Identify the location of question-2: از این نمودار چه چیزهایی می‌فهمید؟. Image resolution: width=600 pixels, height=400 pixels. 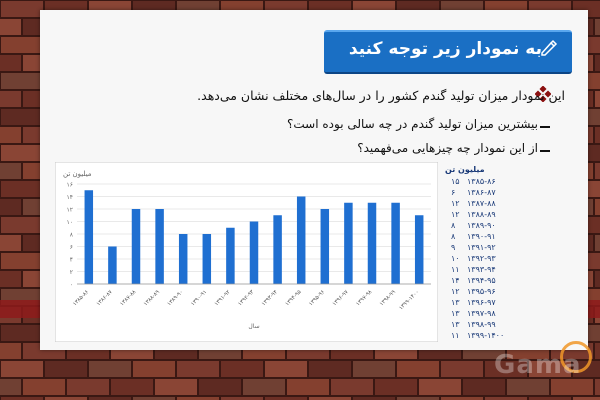
(447, 148).